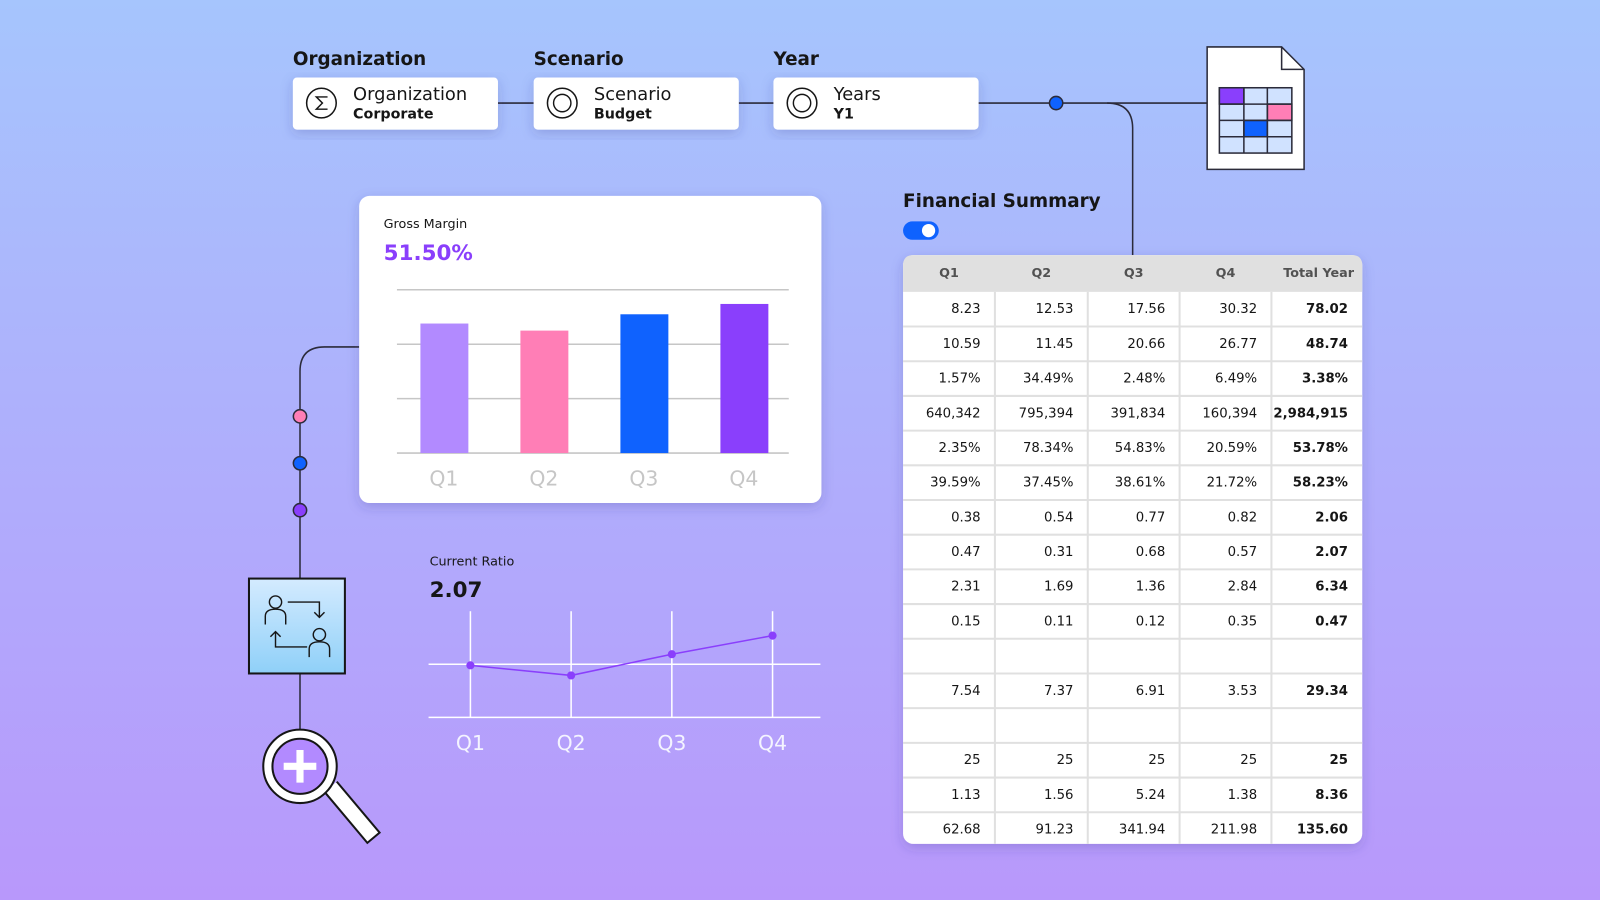 Image resolution: width=1600 pixels, height=900 pixels. I want to click on table-cell: 0.35, so click(1243, 621).